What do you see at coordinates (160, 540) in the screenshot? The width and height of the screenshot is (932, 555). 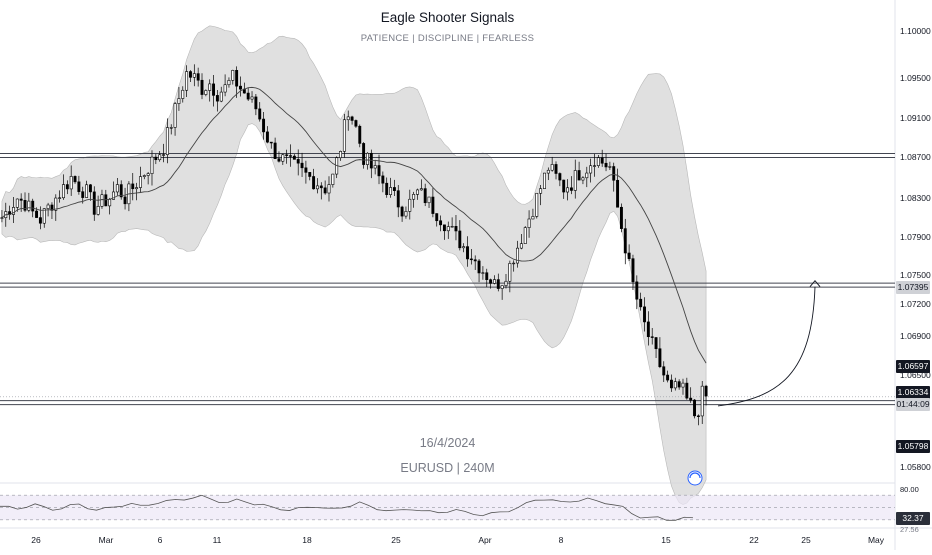 I see `time-tick-label: 6` at bounding box center [160, 540].